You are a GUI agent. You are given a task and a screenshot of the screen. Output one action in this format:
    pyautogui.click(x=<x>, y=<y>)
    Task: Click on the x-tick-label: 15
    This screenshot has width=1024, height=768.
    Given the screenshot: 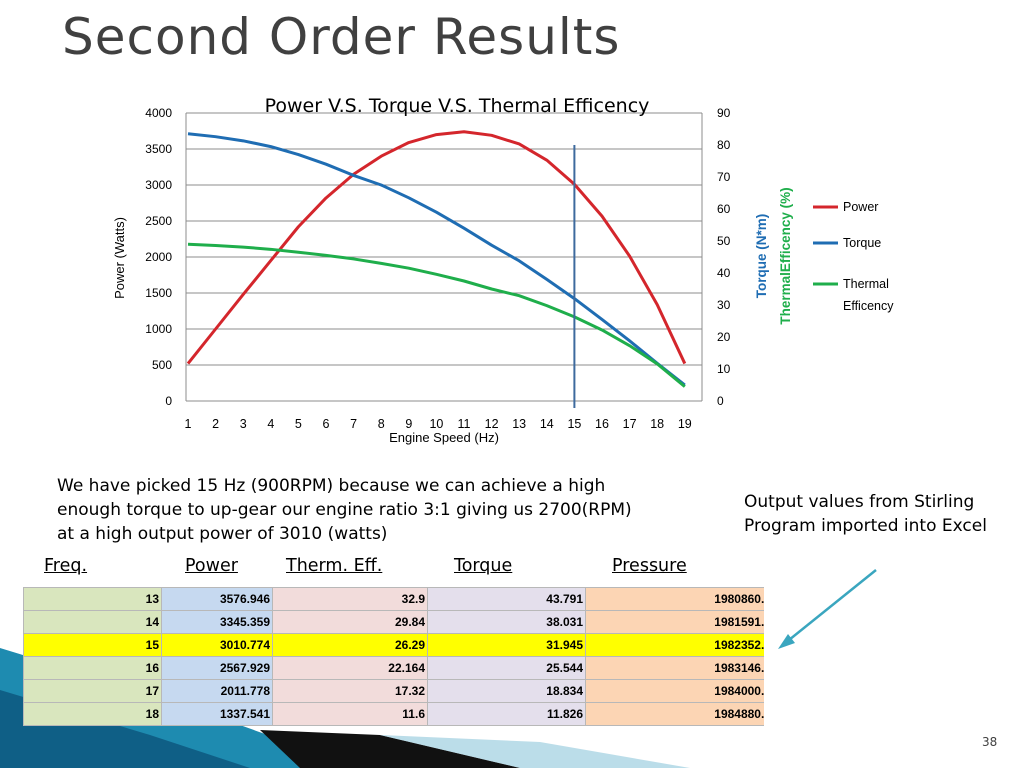 What is the action you would take?
    pyautogui.click(x=574, y=424)
    